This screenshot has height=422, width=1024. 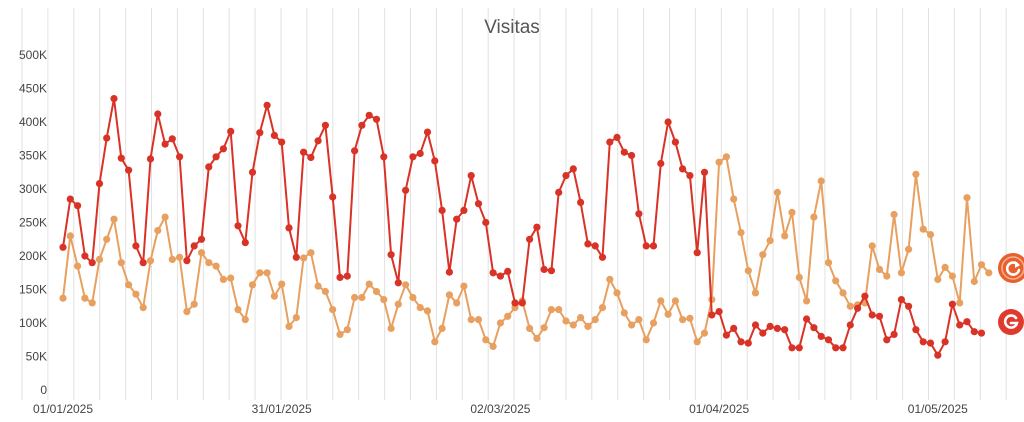 What do you see at coordinates (1011, 294) in the screenshot?
I see `series-icons` at bounding box center [1011, 294].